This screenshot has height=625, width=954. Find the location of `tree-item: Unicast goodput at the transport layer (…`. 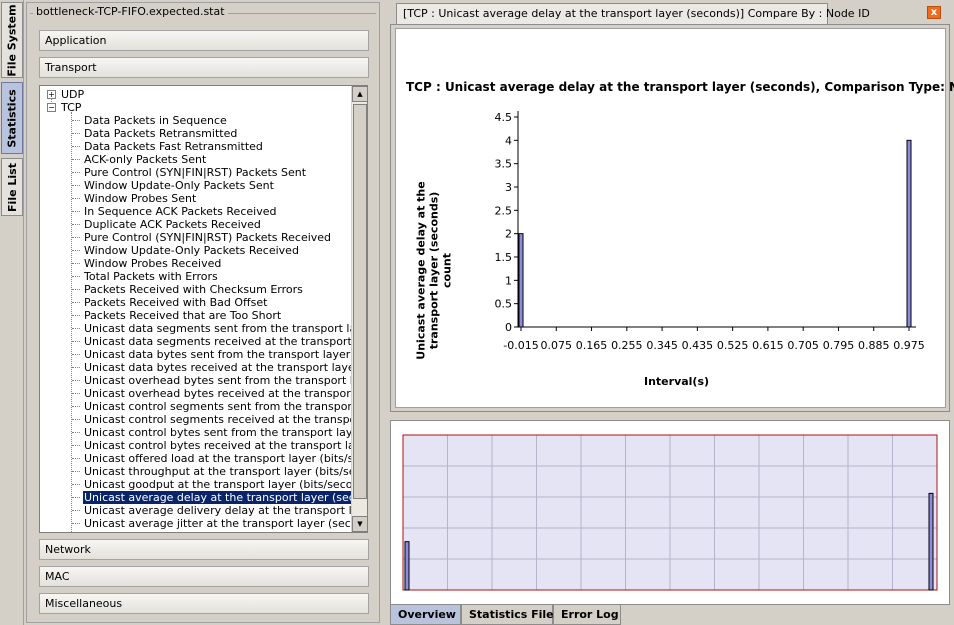

tree-item: Unicast goodput at the transport layer (… is located at coordinates (226, 484).